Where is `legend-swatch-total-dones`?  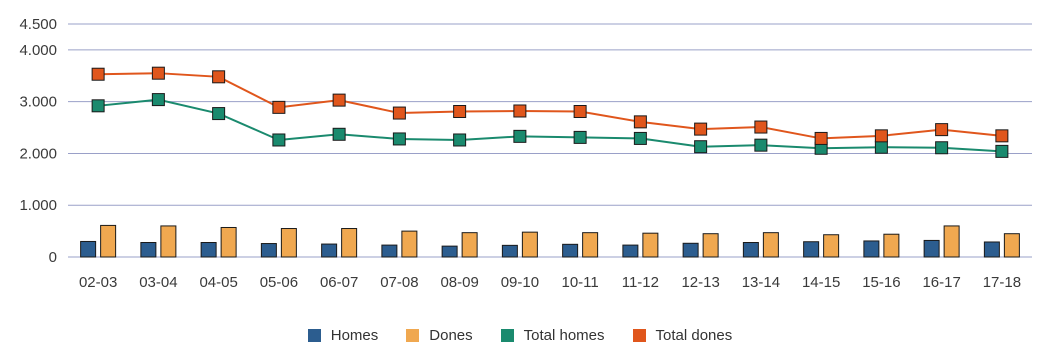 legend-swatch-total-dones is located at coordinates (639, 335).